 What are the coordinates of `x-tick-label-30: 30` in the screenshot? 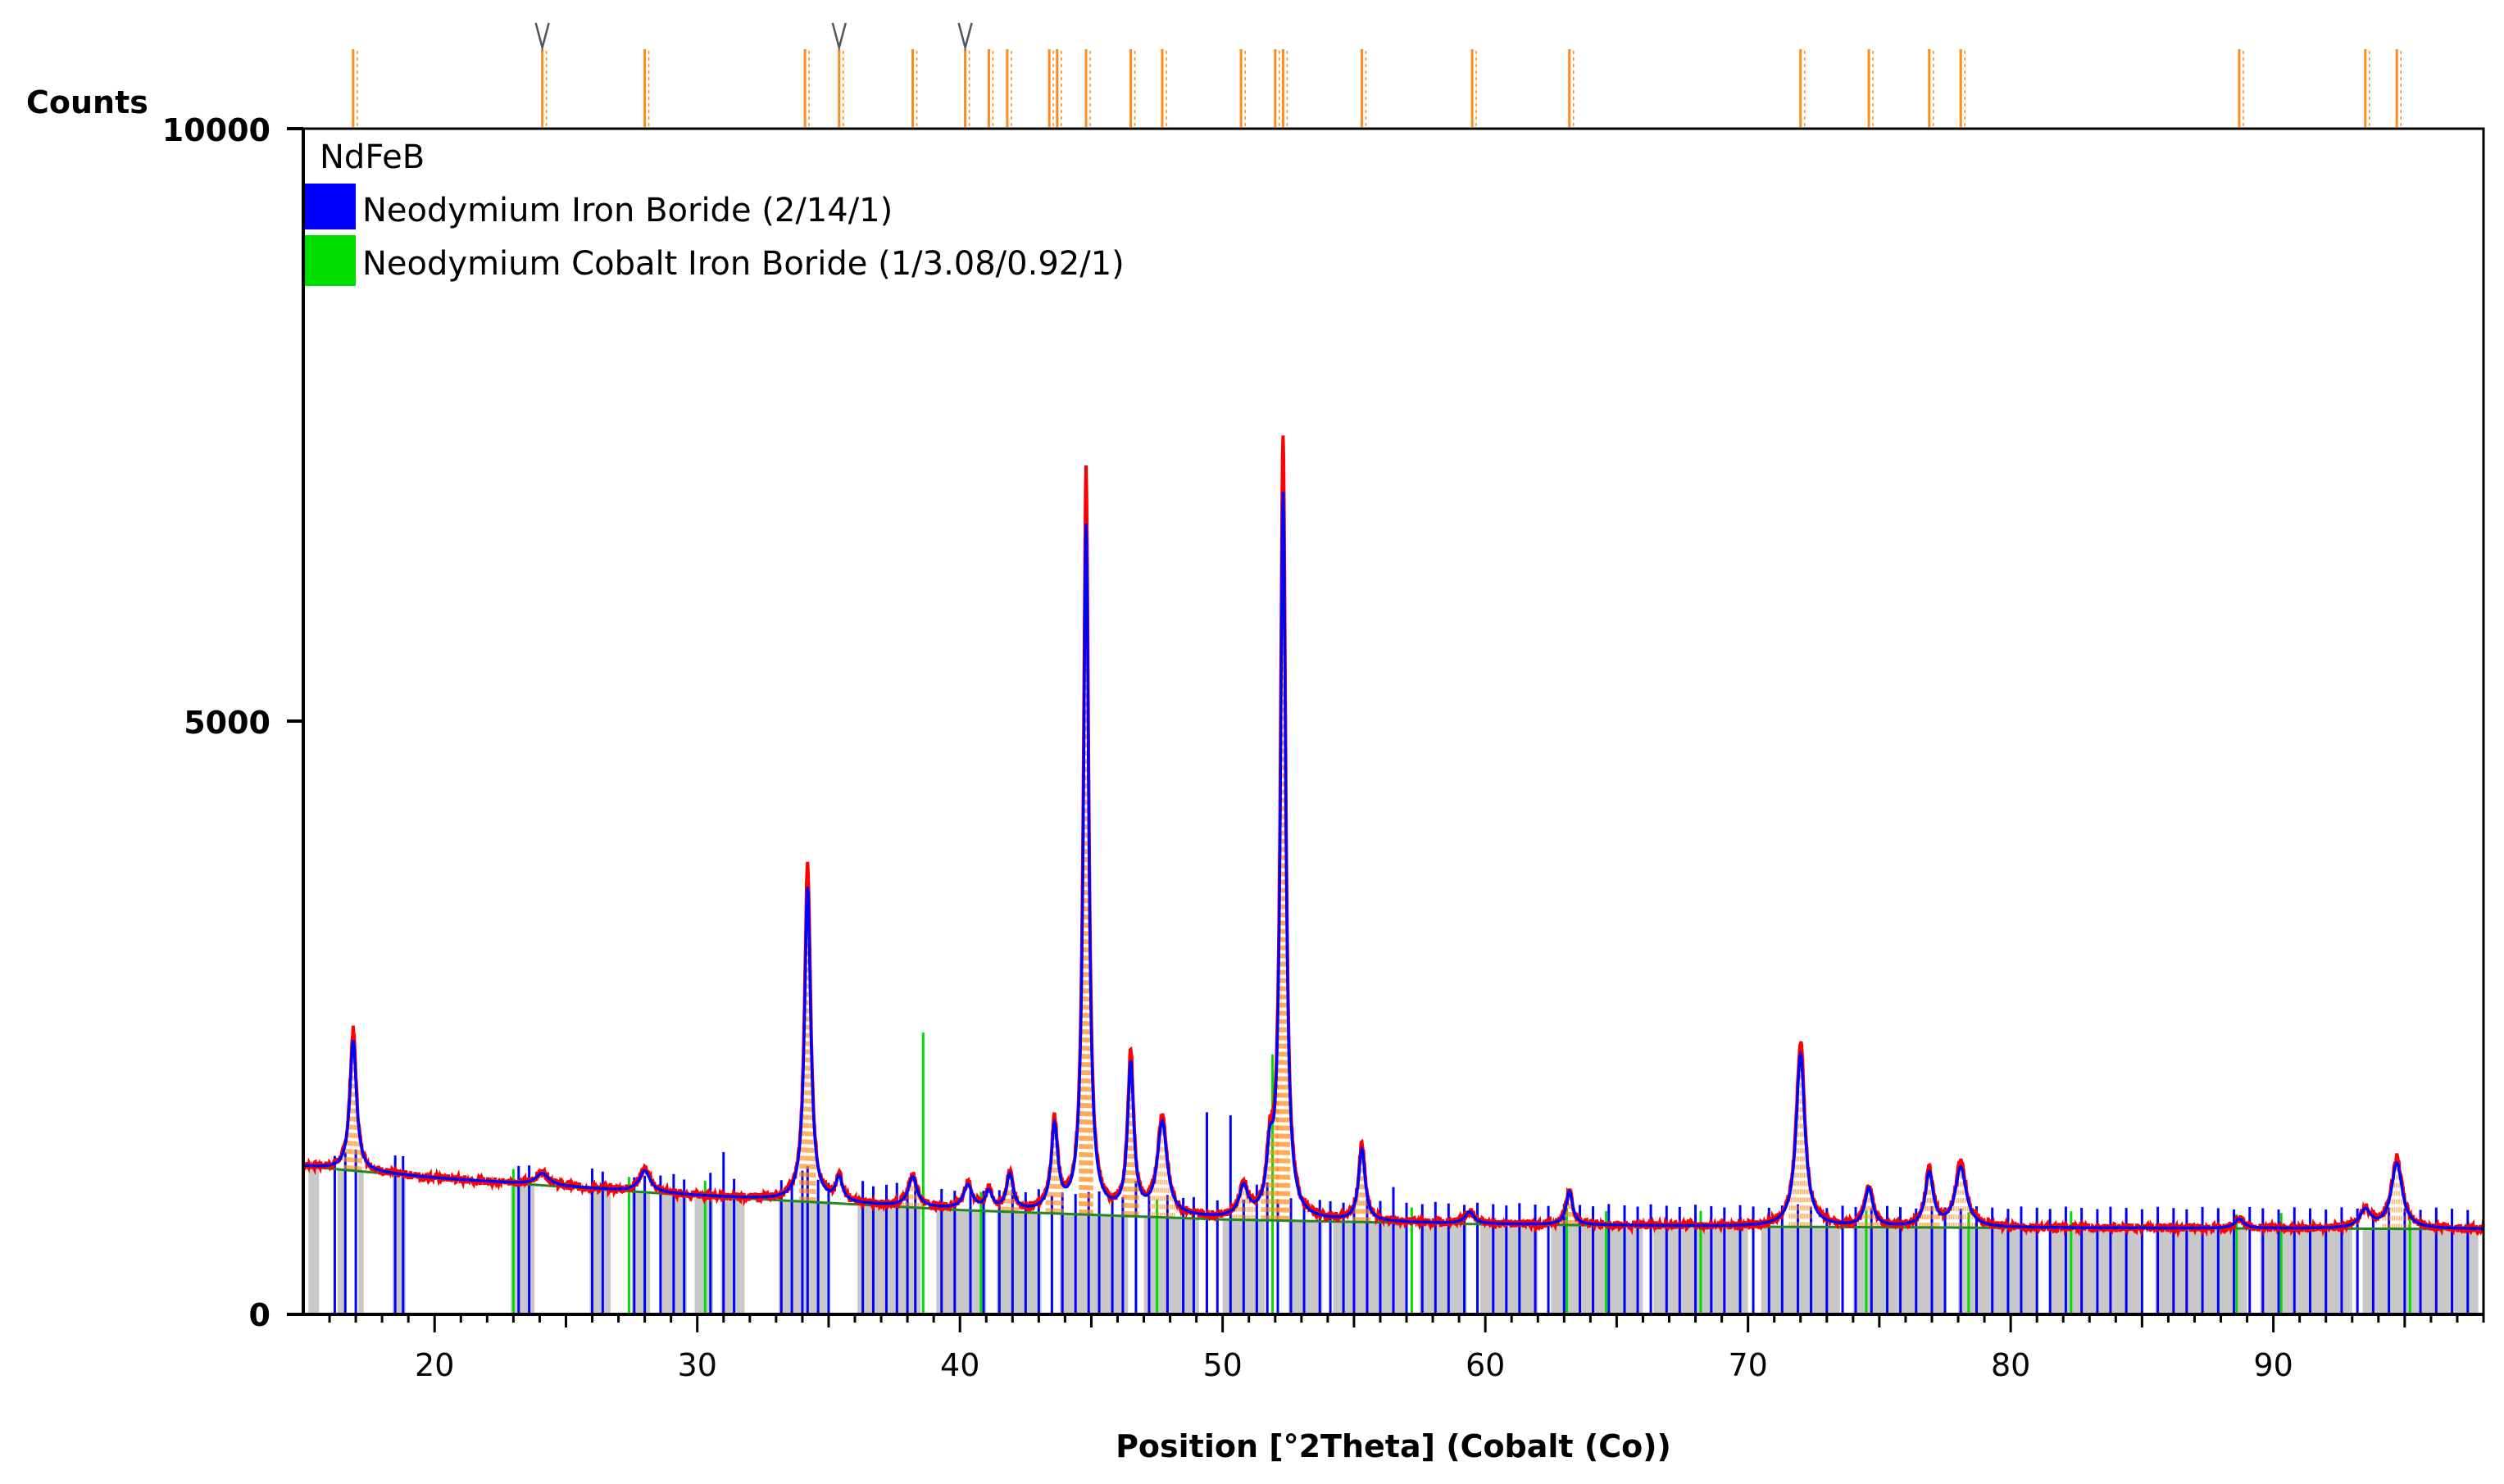 It's located at (697, 1365).